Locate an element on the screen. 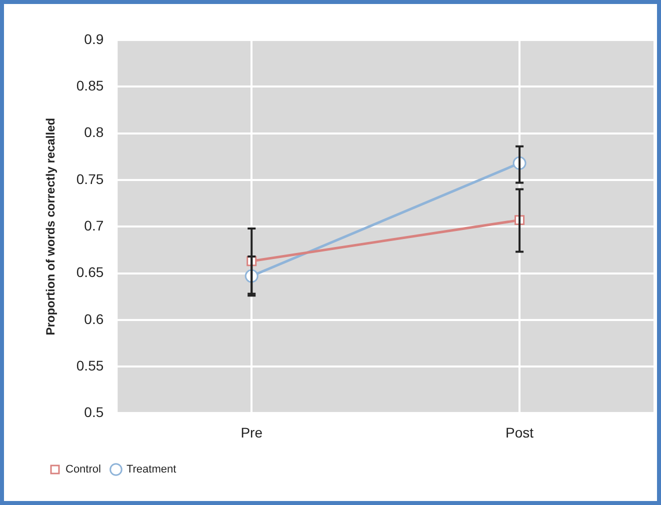 Image resolution: width=661 pixels, height=505 pixels. y-tick-label: 0.75 is located at coordinates (90, 178).